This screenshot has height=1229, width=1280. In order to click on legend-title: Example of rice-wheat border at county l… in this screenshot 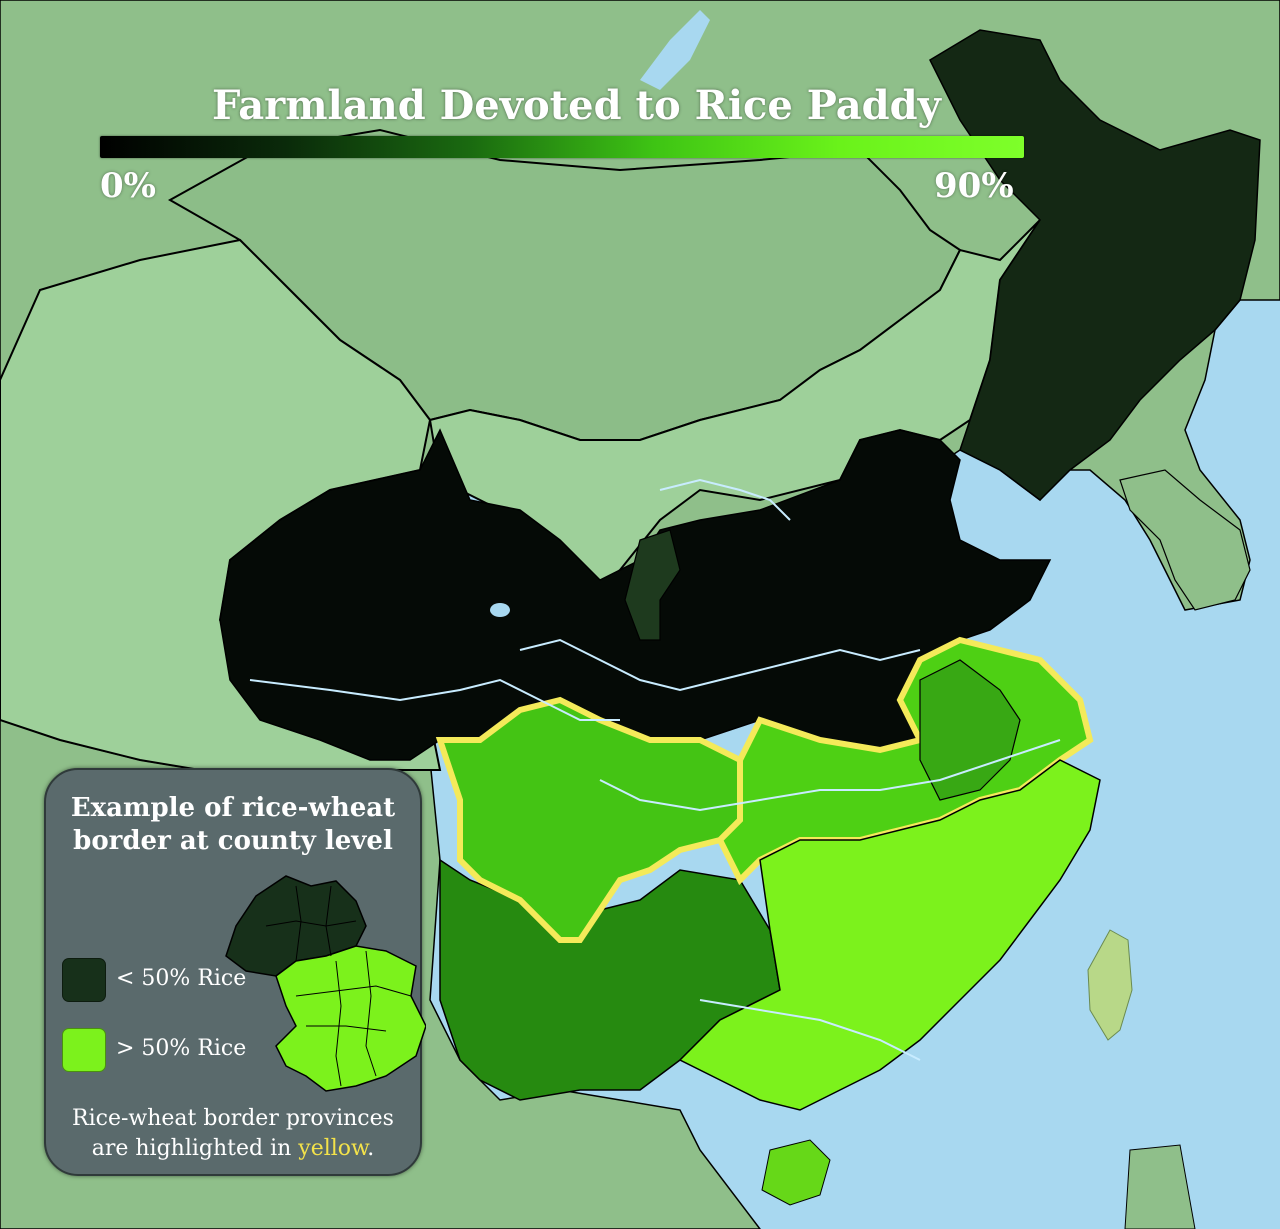, I will do `click(233, 825)`.